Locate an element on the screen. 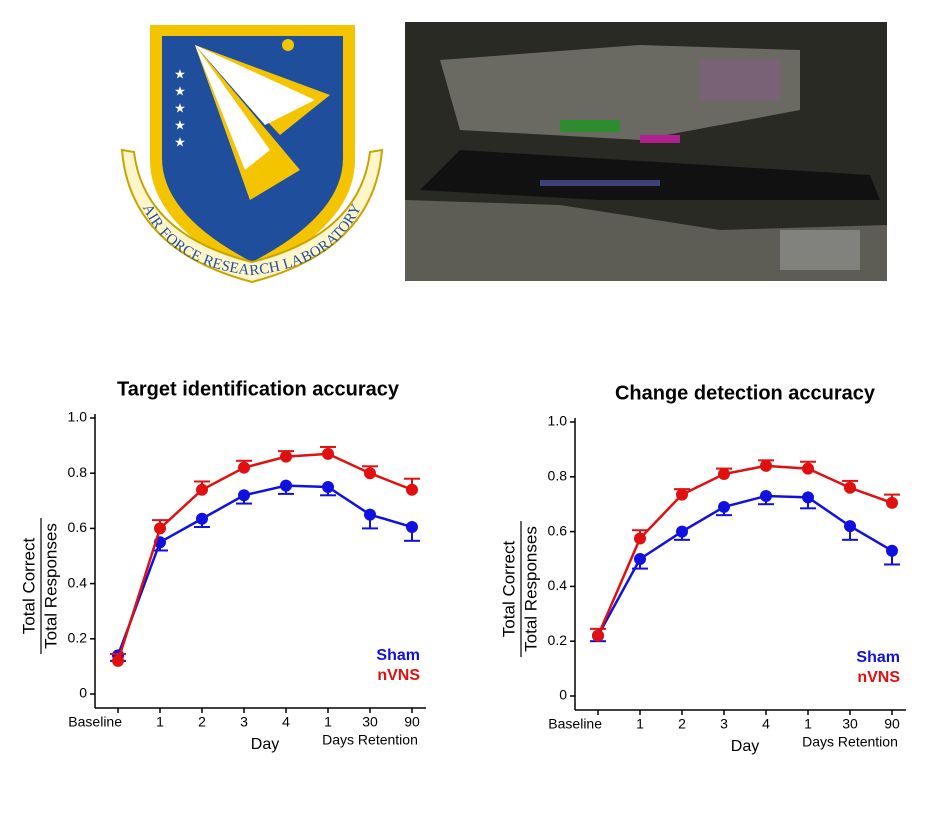  star-burst is located at coordinates (288, 45).